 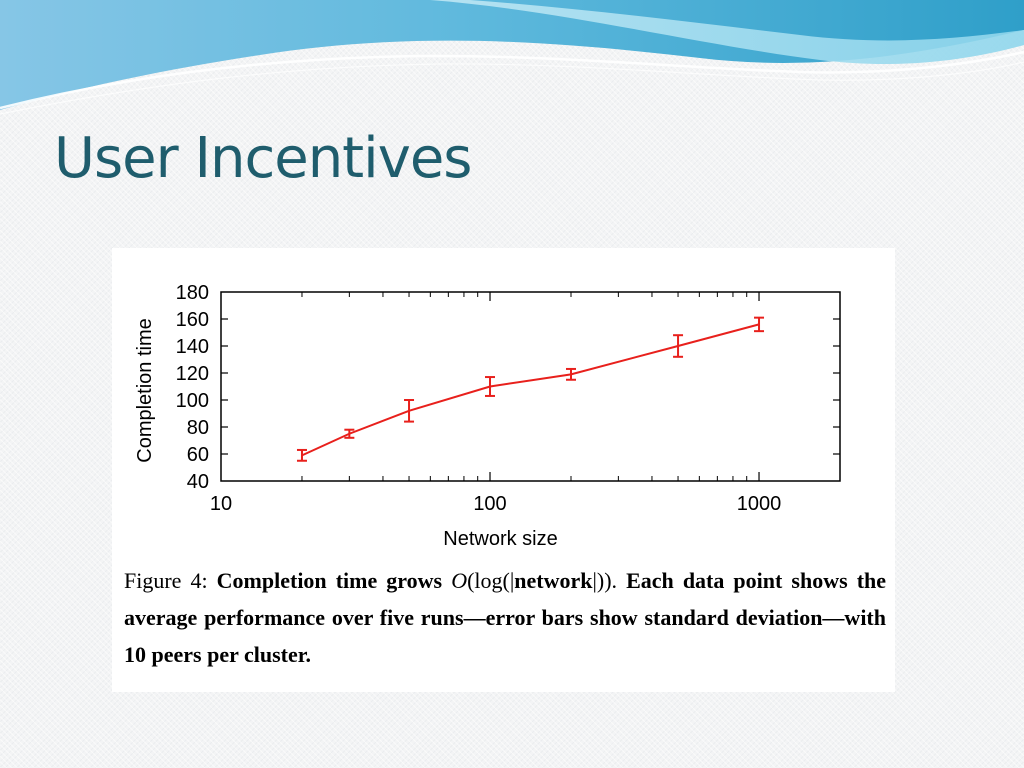 I want to click on y-tick-label: 40, so click(x=198, y=482).